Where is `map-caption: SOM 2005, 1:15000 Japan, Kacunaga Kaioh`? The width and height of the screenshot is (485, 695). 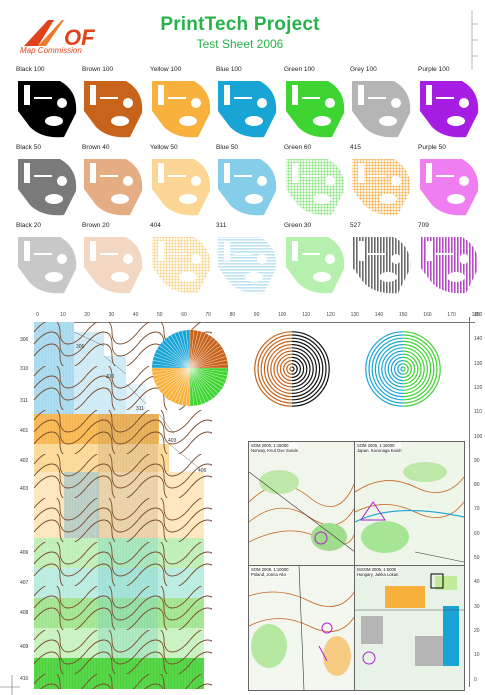
map-caption: SOM 2005, 1:15000 Japan, Kacunaga Kaioh is located at coordinates (379, 448).